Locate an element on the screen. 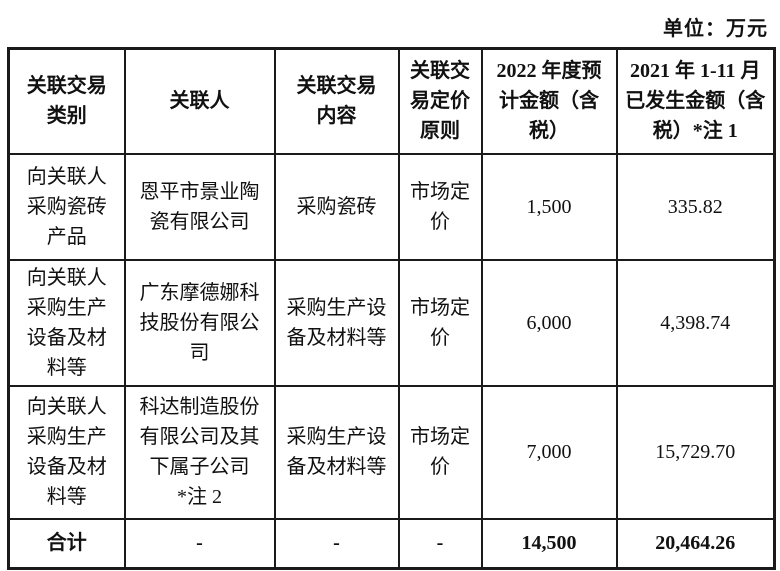 This screenshot has width=780, height=571. cell-total-label: 合计 is located at coordinates (66, 543).